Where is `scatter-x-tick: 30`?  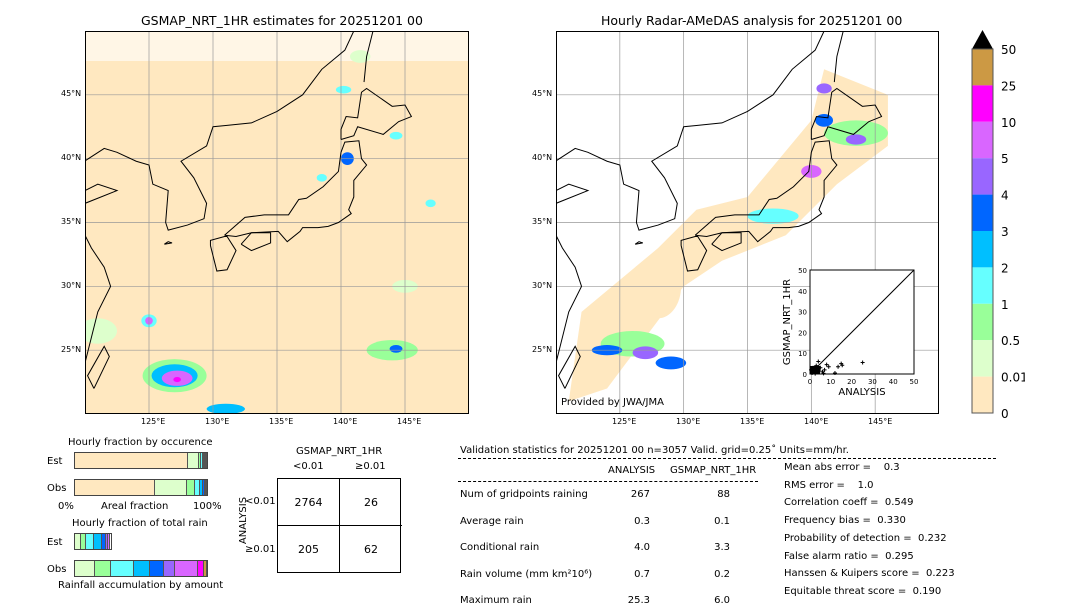 scatter-x-tick: 30 is located at coordinates (872, 382).